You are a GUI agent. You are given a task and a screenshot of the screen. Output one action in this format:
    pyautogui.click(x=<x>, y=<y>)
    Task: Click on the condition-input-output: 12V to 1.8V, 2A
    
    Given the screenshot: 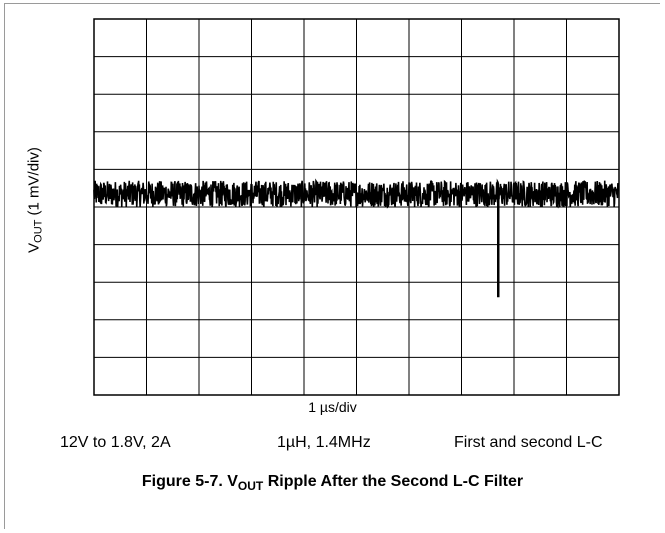 What is the action you would take?
    pyautogui.click(x=115, y=442)
    